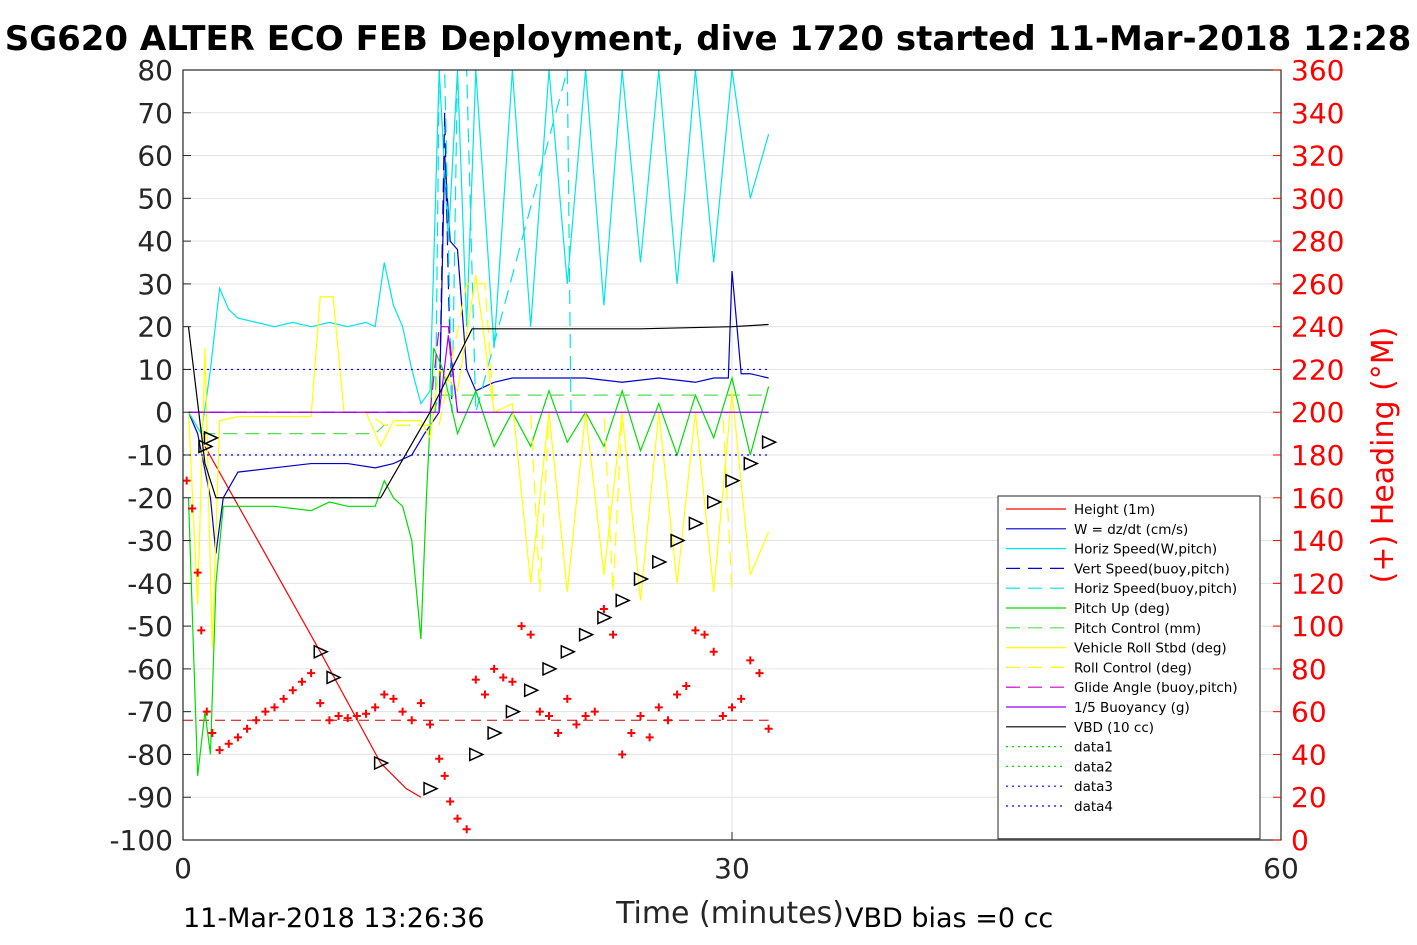 Image resolution: width=1417 pixels, height=945 pixels. I want to click on y2-tick-label: 80, so click(1309, 669).